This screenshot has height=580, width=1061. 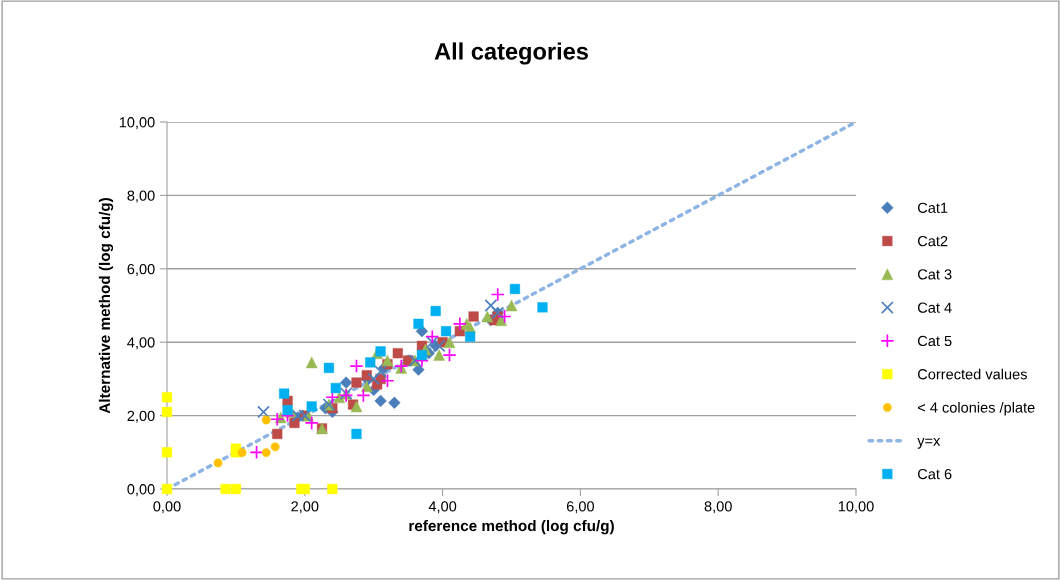 I want to click on y-tick-label: 10,00, so click(x=137, y=123).